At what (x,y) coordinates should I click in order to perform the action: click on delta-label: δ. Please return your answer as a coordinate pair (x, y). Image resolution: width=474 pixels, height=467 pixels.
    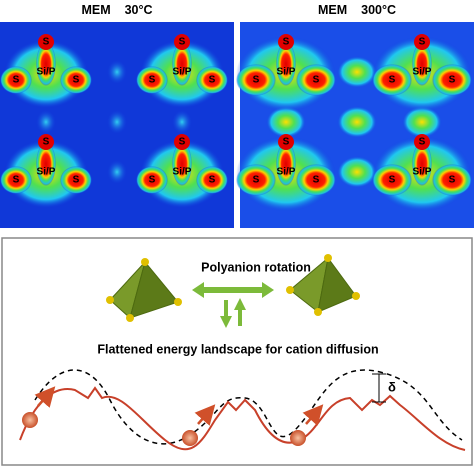
    Looking at the image, I should click on (392, 386).